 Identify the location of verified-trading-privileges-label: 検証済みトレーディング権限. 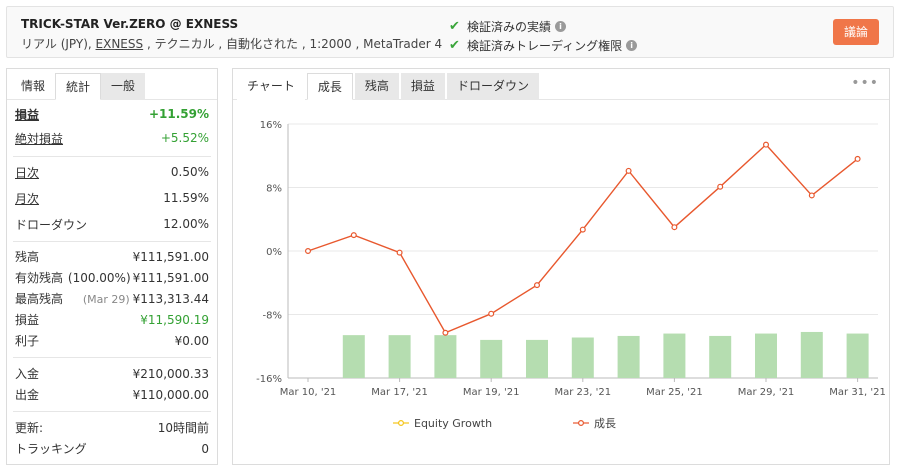
(545, 46).